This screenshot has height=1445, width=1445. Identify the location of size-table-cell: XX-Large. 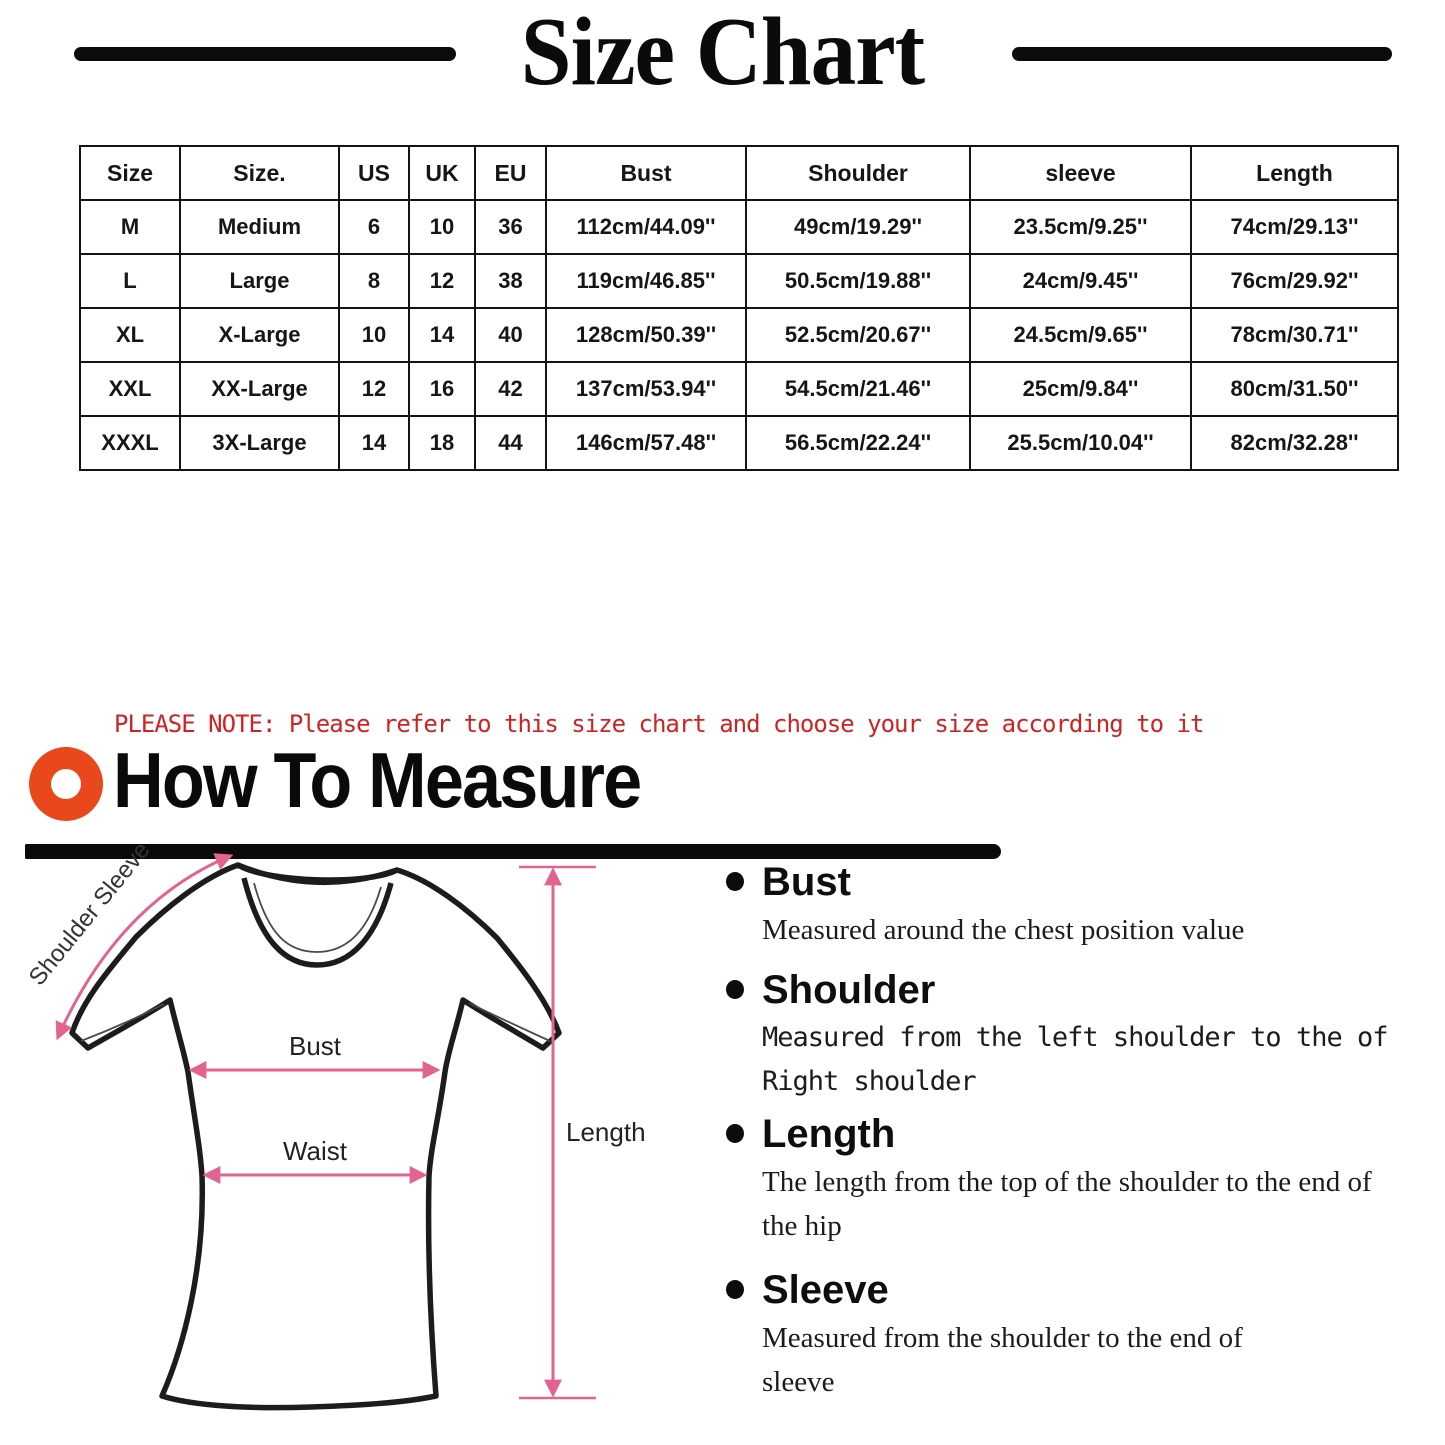
(259, 389).